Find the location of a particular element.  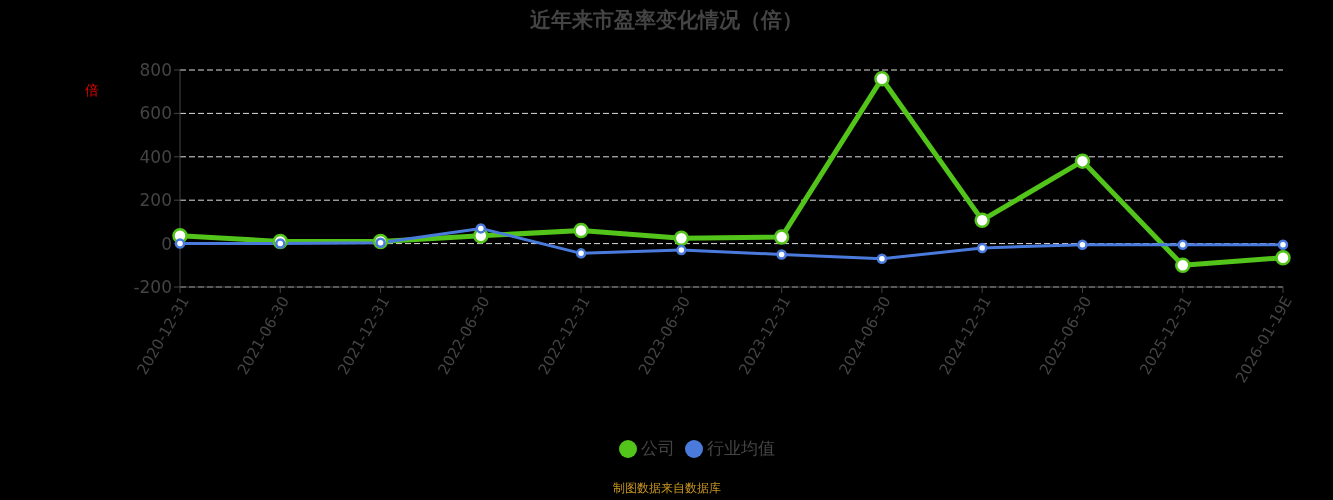

y-tick-label: 400 is located at coordinates (155, 156).